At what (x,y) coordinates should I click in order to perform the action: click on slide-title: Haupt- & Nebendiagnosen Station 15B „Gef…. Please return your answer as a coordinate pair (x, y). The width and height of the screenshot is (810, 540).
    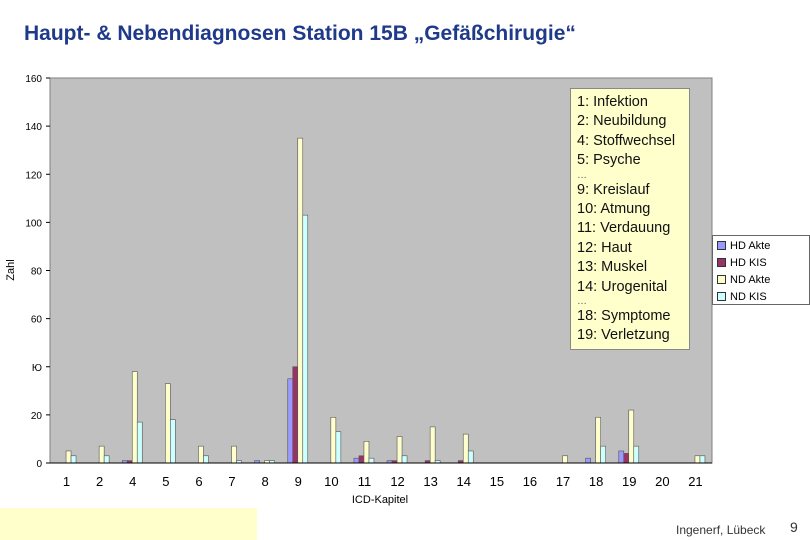
    Looking at the image, I should click on (300, 33).